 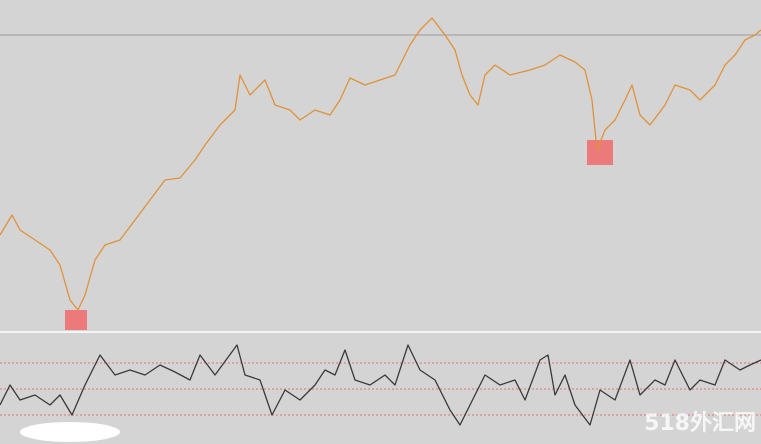 I want to click on watermark: 518外汇网, so click(x=700, y=423).